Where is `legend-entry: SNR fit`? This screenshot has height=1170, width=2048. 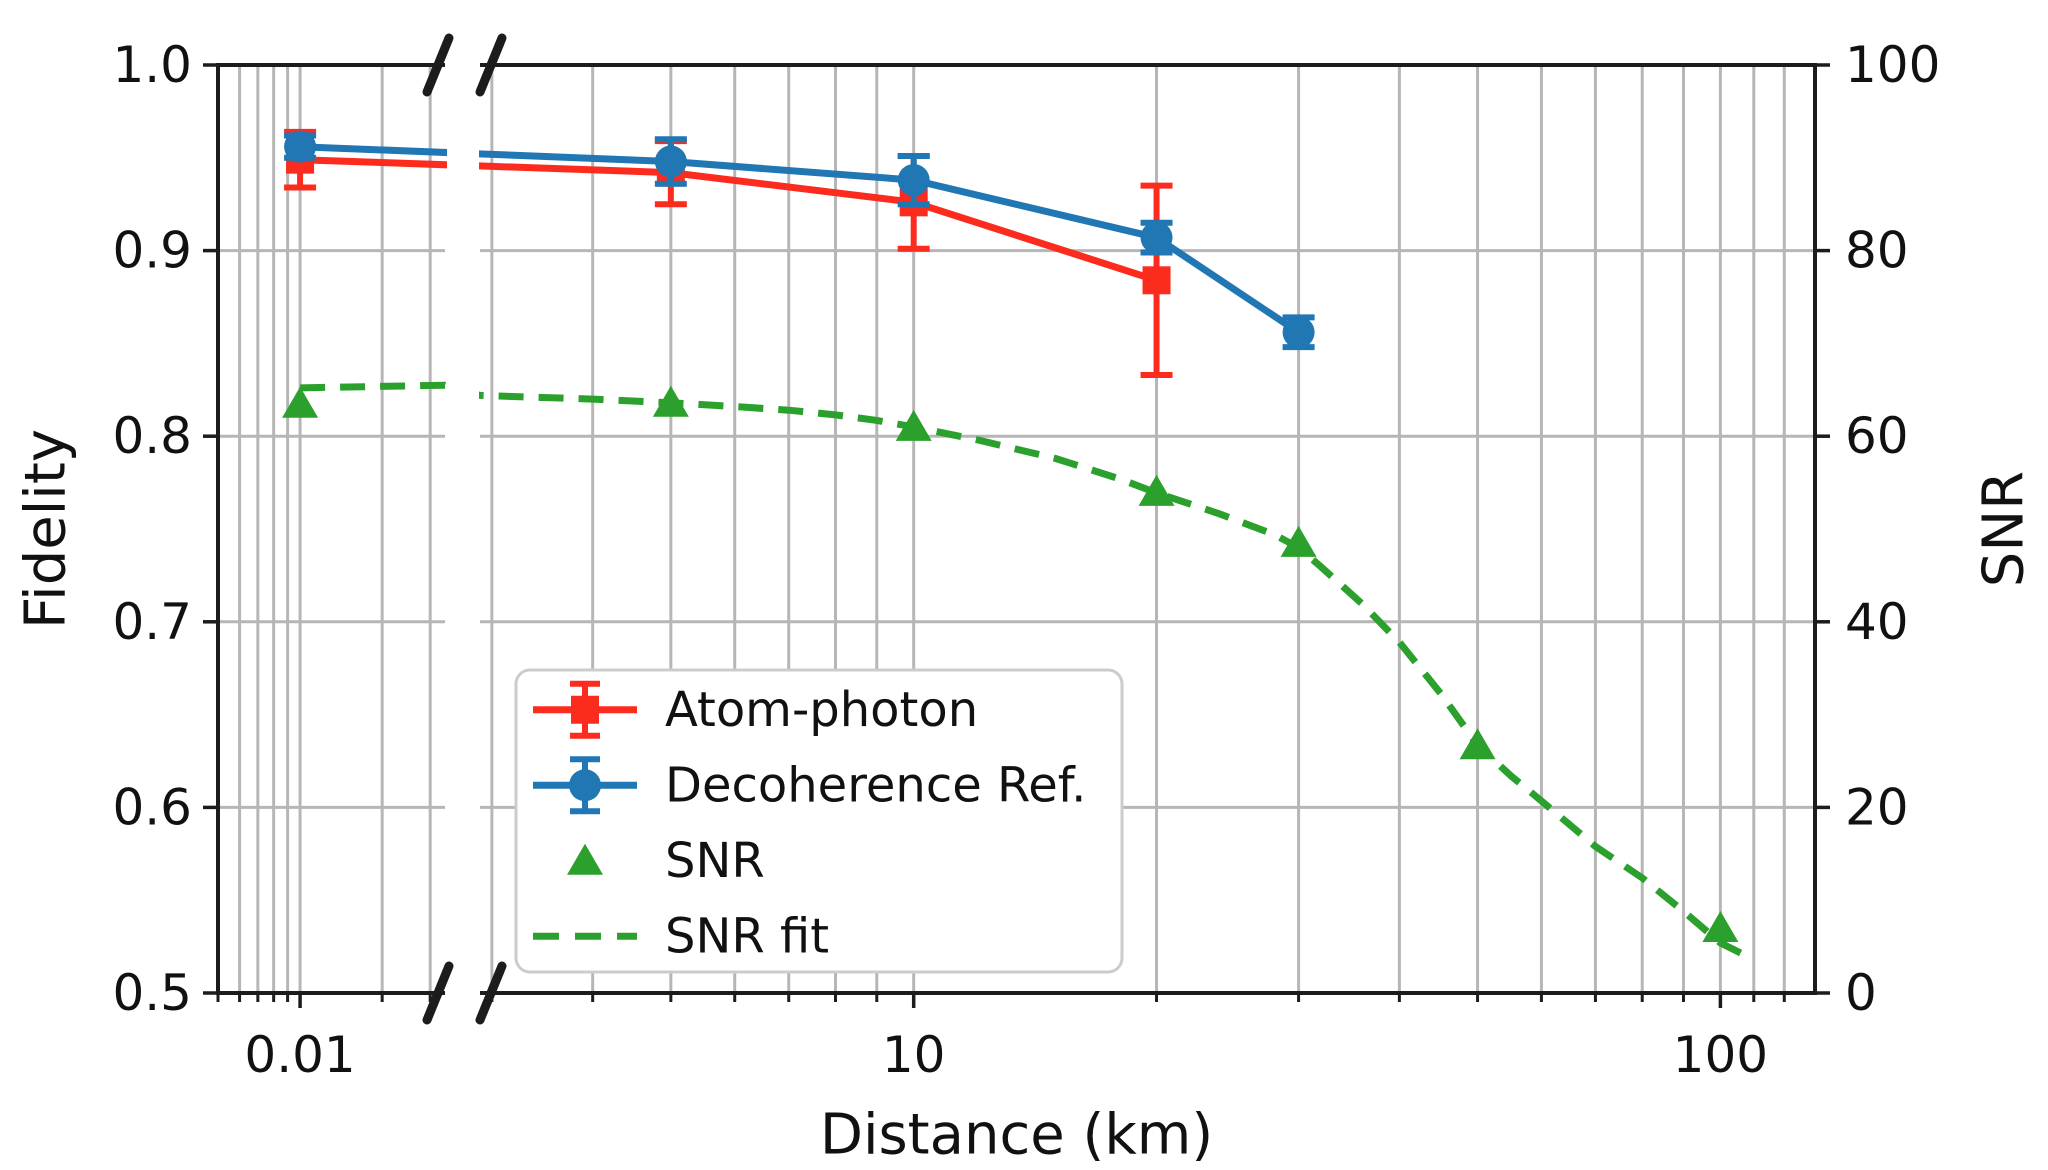 legend-entry: SNR fit is located at coordinates (681, 936).